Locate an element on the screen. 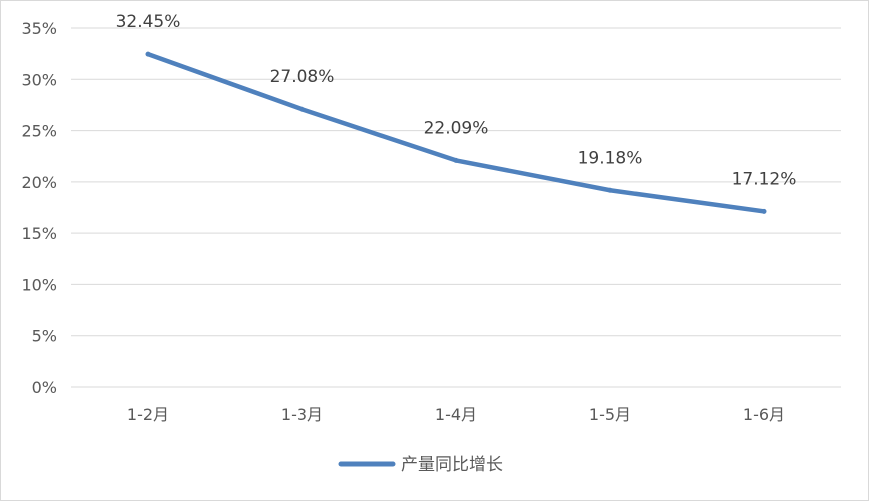  x-tick-label: 1-5月 is located at coordinates (610, 414).